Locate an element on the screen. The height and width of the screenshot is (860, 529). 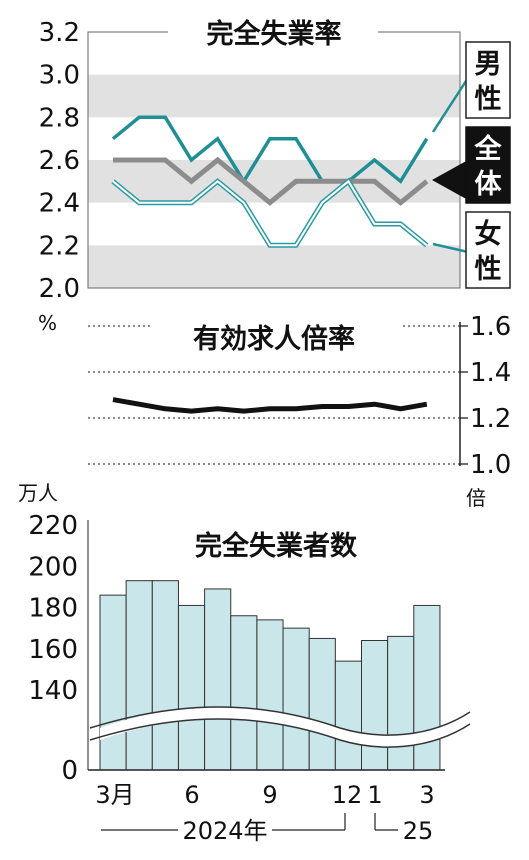
legend-male: 男 性 is located at coordinates (488, 80).